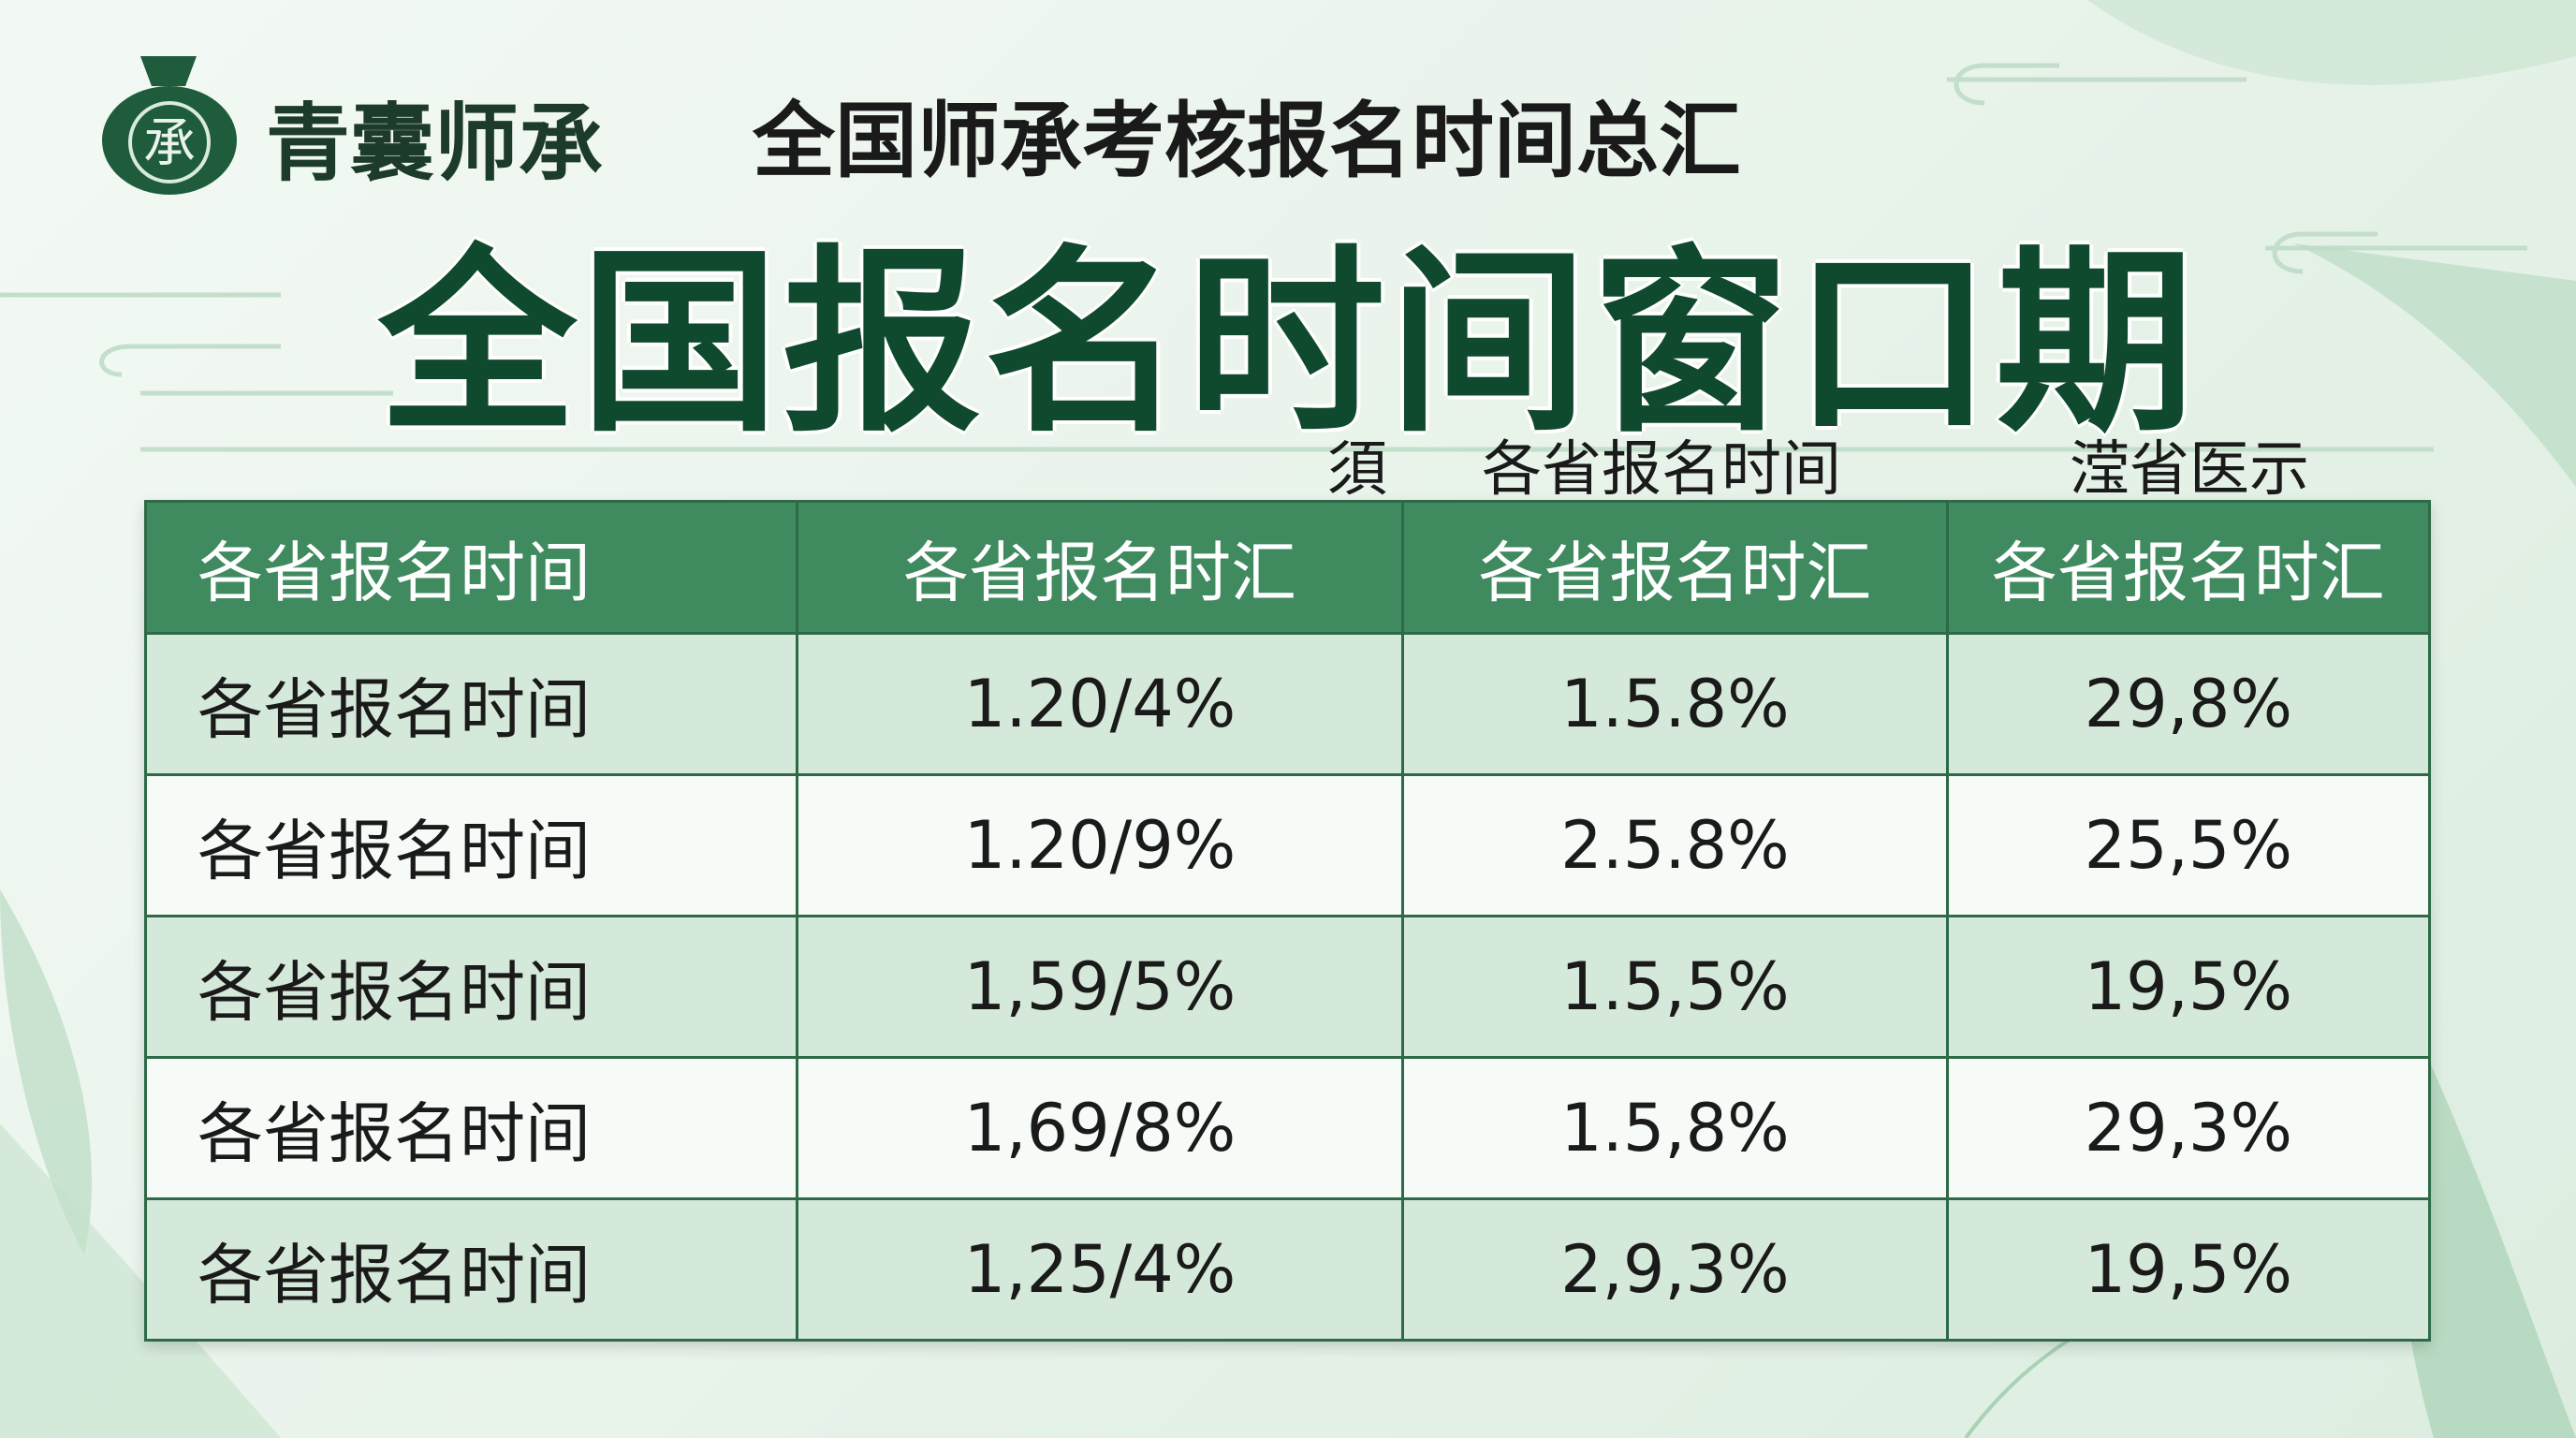 The width and height of the screenshot is (2576, 1438). I want to click on table-label: 須, so click(1357, 470).